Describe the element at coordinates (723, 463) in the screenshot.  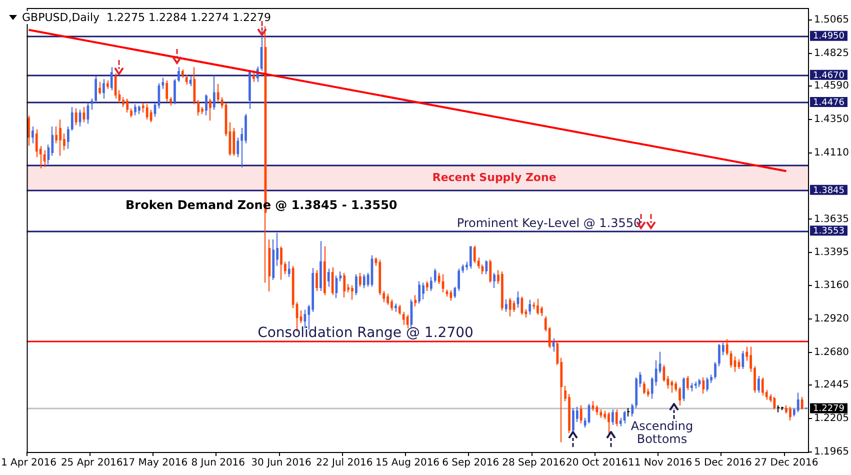
I see `x-tick-label: 5 Dec 2016` at that location.